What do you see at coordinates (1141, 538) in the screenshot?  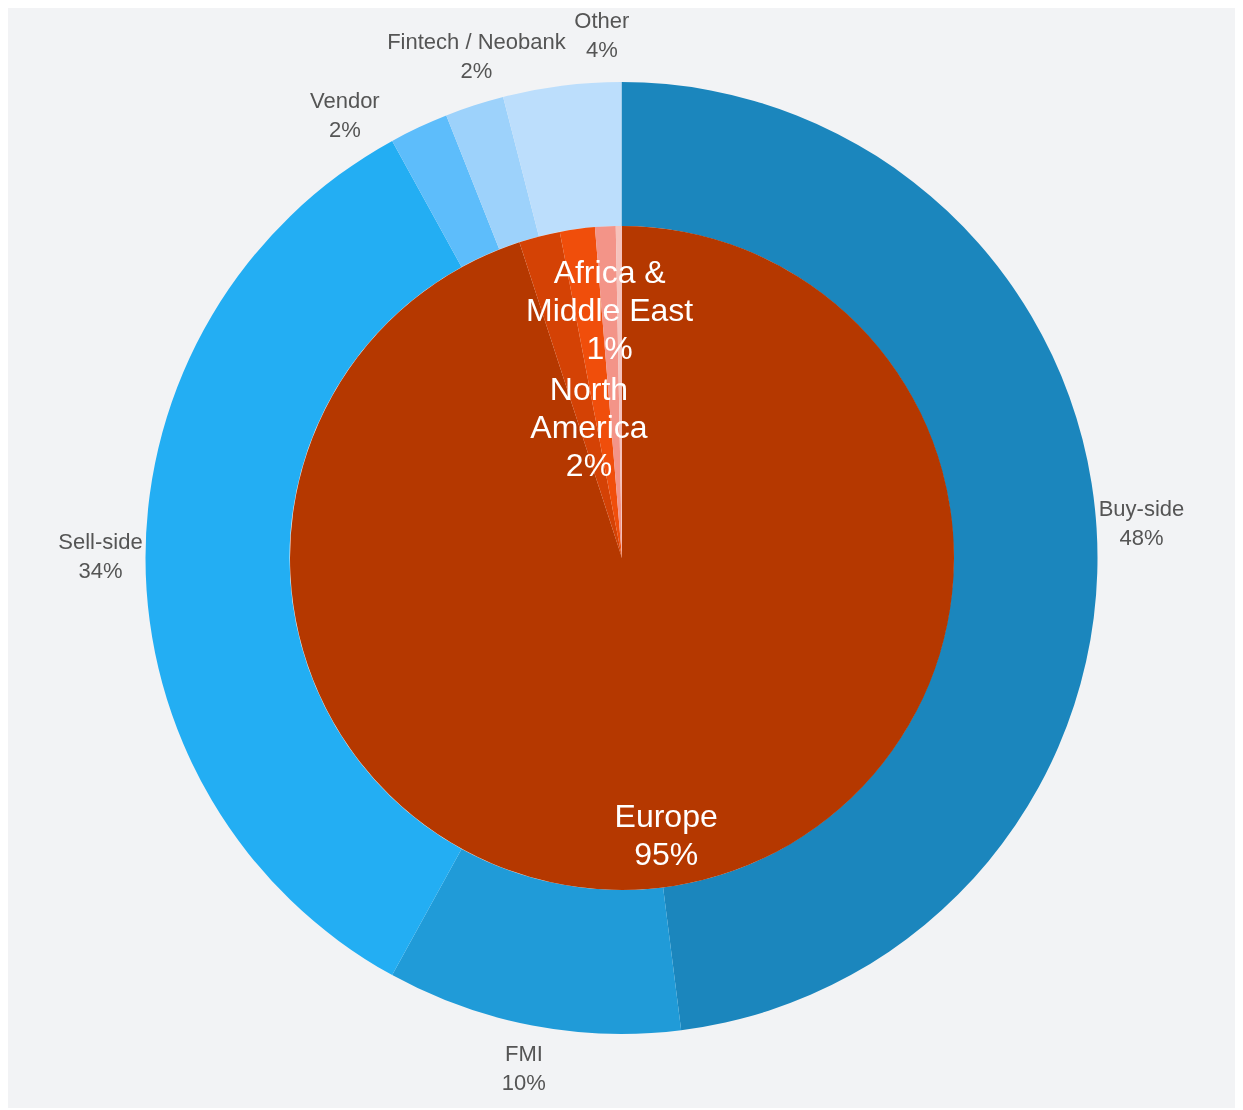 I see `data-label: 48%` at bounding box center [1141, 538].